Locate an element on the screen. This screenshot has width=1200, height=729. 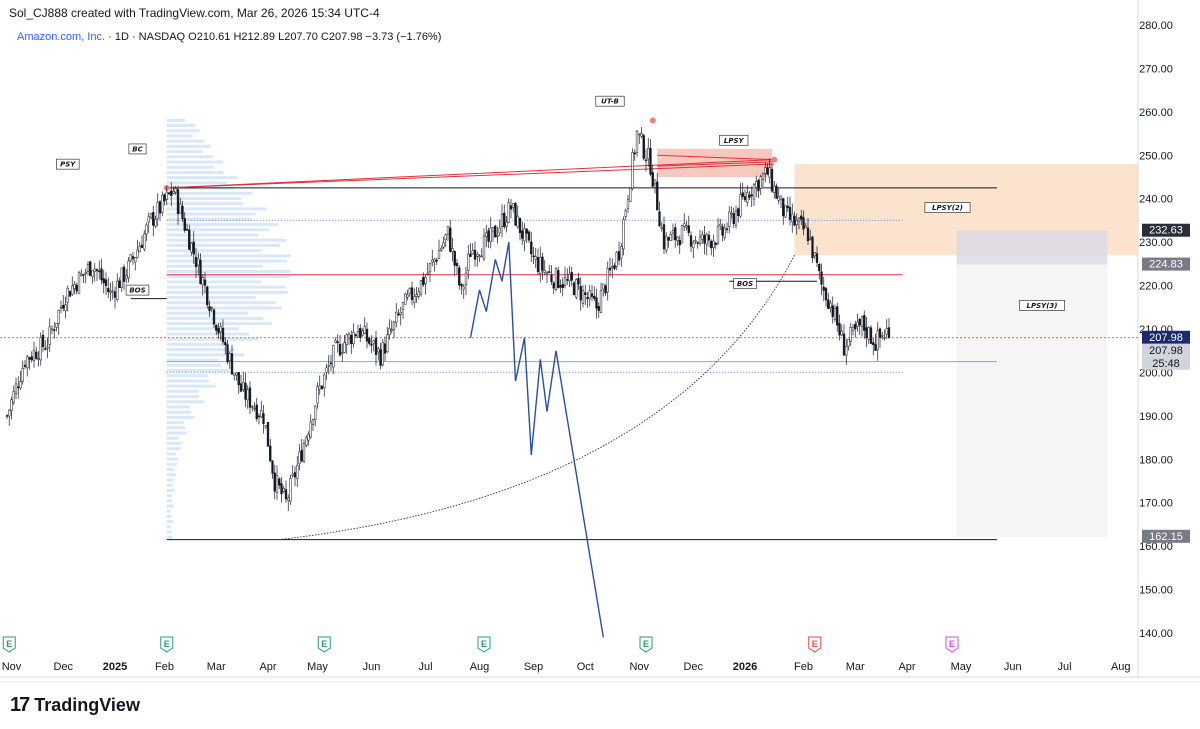
time-tick-label: Nov is located at coordinates (12, 667).